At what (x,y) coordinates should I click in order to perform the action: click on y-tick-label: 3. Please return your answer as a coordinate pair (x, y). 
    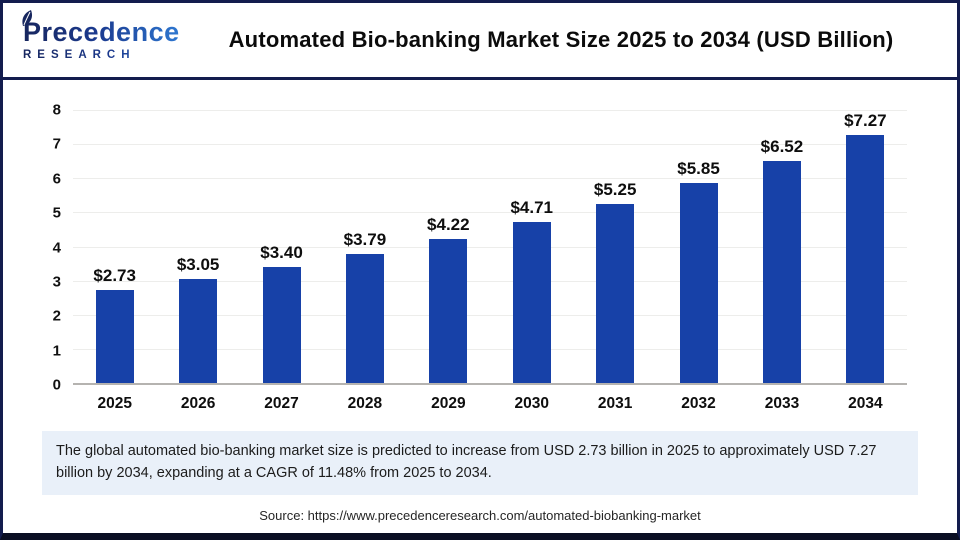
    Looking at the image, I should click on (56, 282).